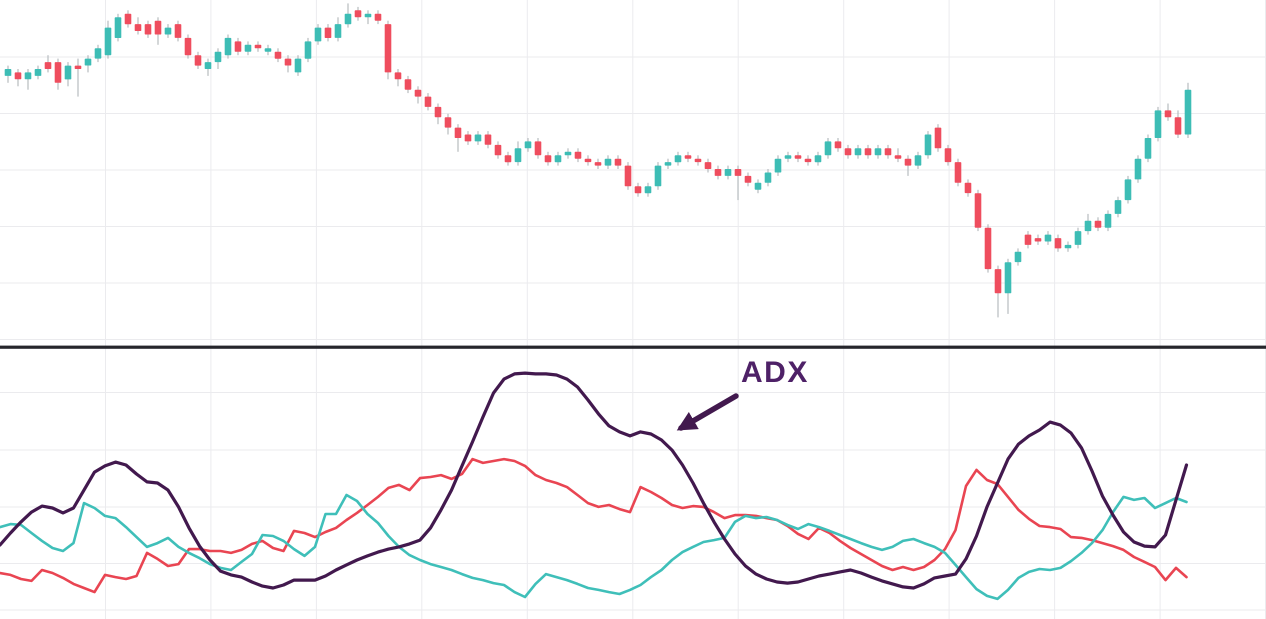  I want to click on adx-annotation-label: ADX, so click(775, 372).